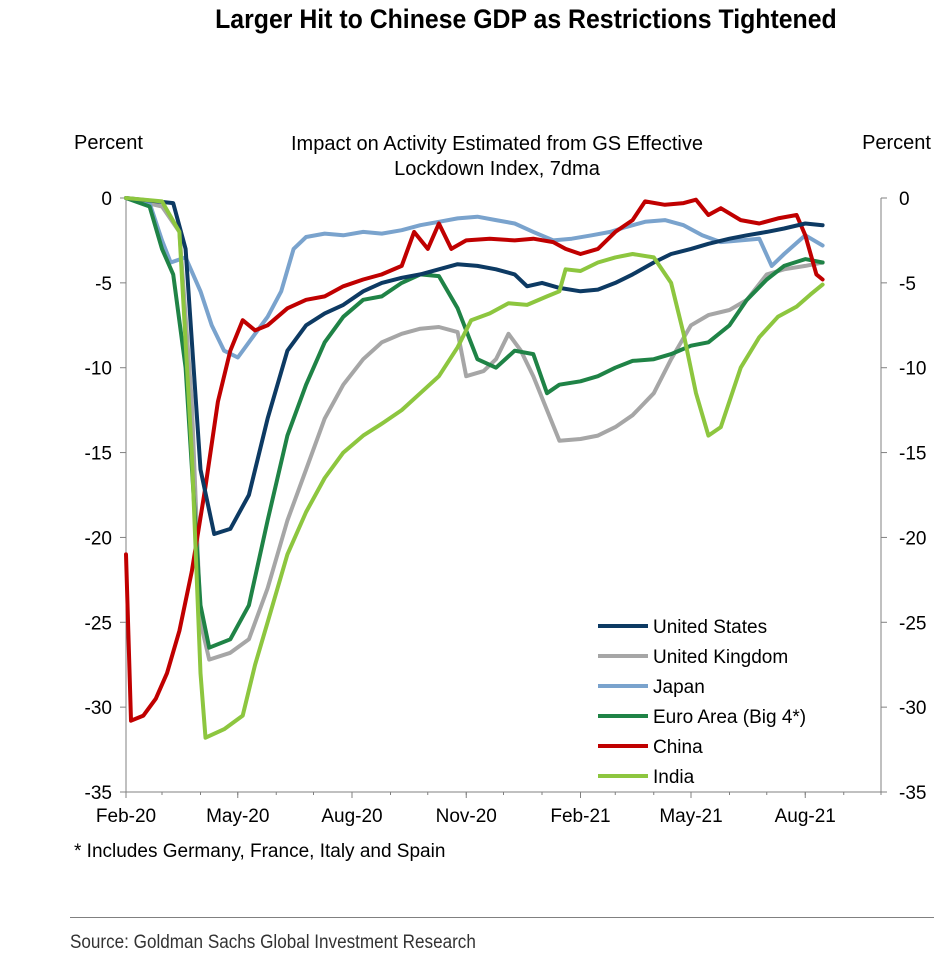  I want to click on x-tick-label: Aug-20, so click(351, 816).